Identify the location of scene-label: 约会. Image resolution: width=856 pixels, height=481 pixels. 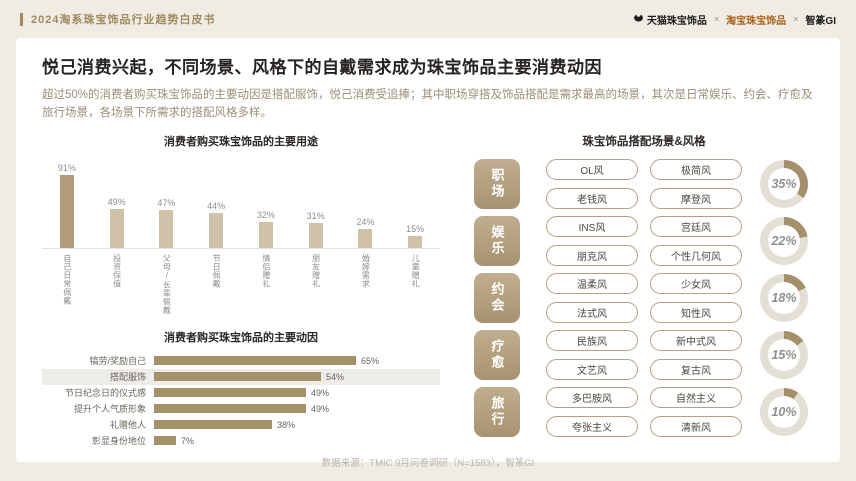
(497, 297).